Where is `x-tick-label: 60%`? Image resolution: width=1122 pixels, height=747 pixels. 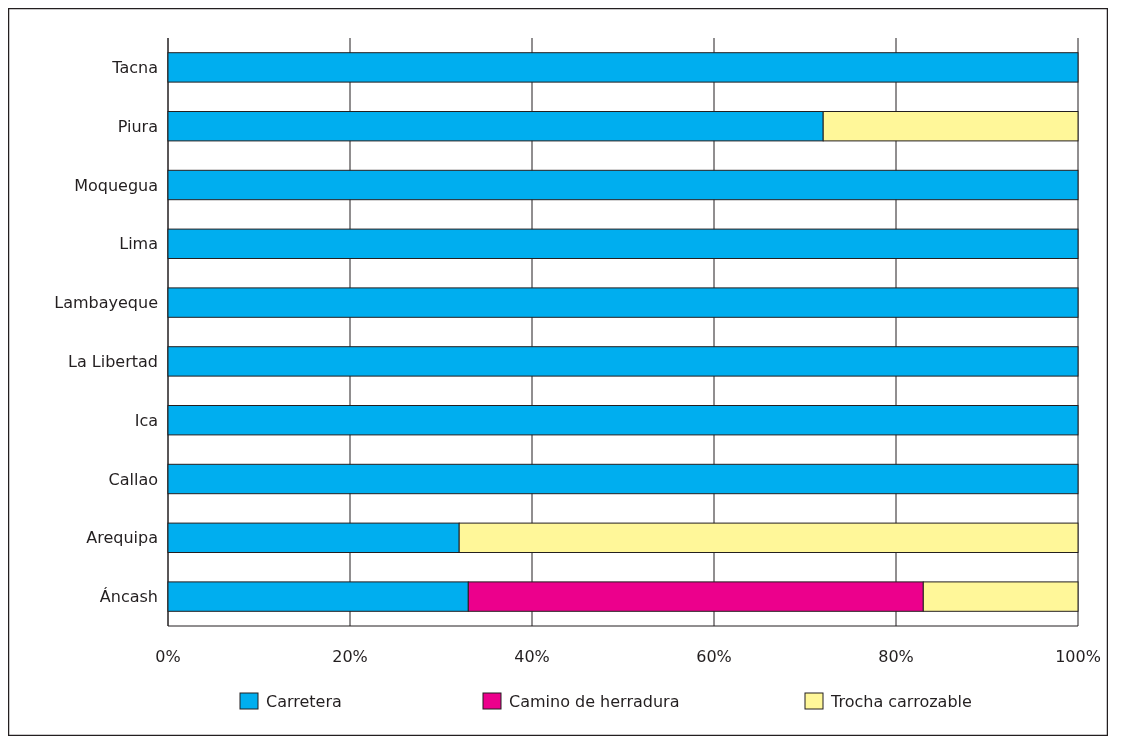 x-tick-label: 60% is located at coordinates (714, 656).